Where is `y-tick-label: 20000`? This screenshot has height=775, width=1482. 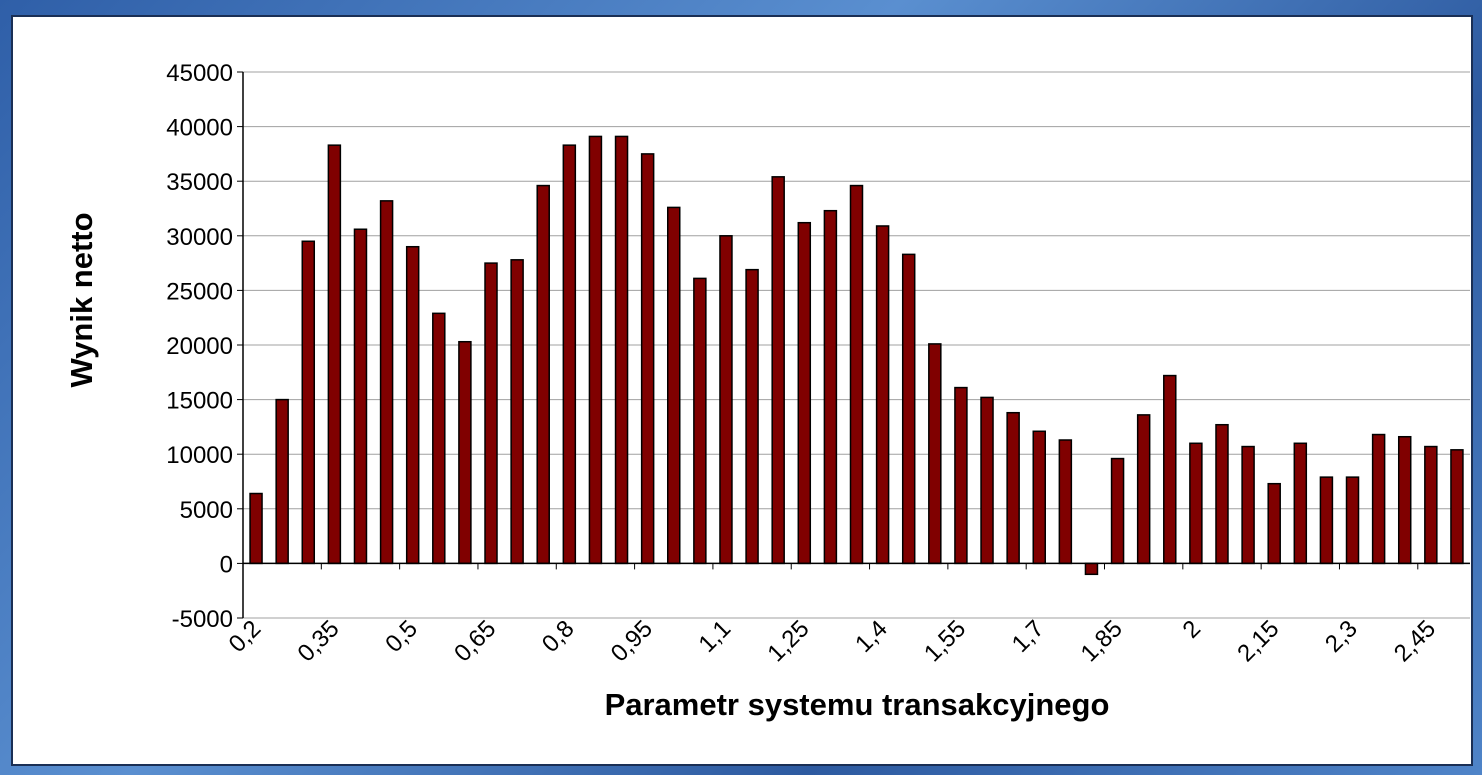
y-tick-label: 20000 is located at coordinates (199, 346).